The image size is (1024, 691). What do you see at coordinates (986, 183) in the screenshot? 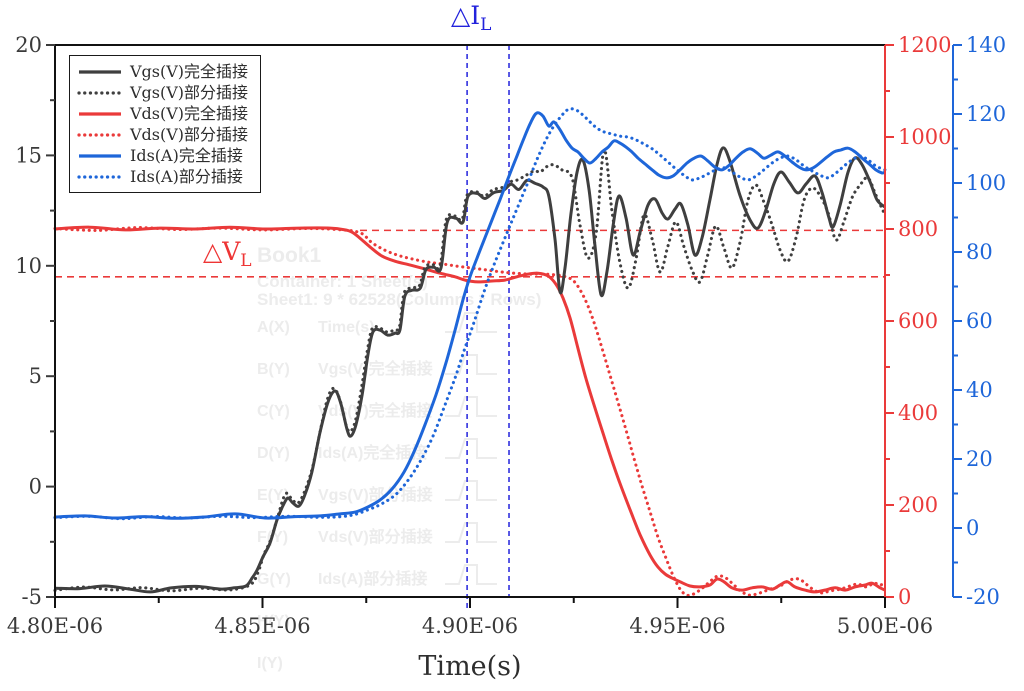
I see `blue-axis-tick-label: 100` at bounding box center [986, 183].